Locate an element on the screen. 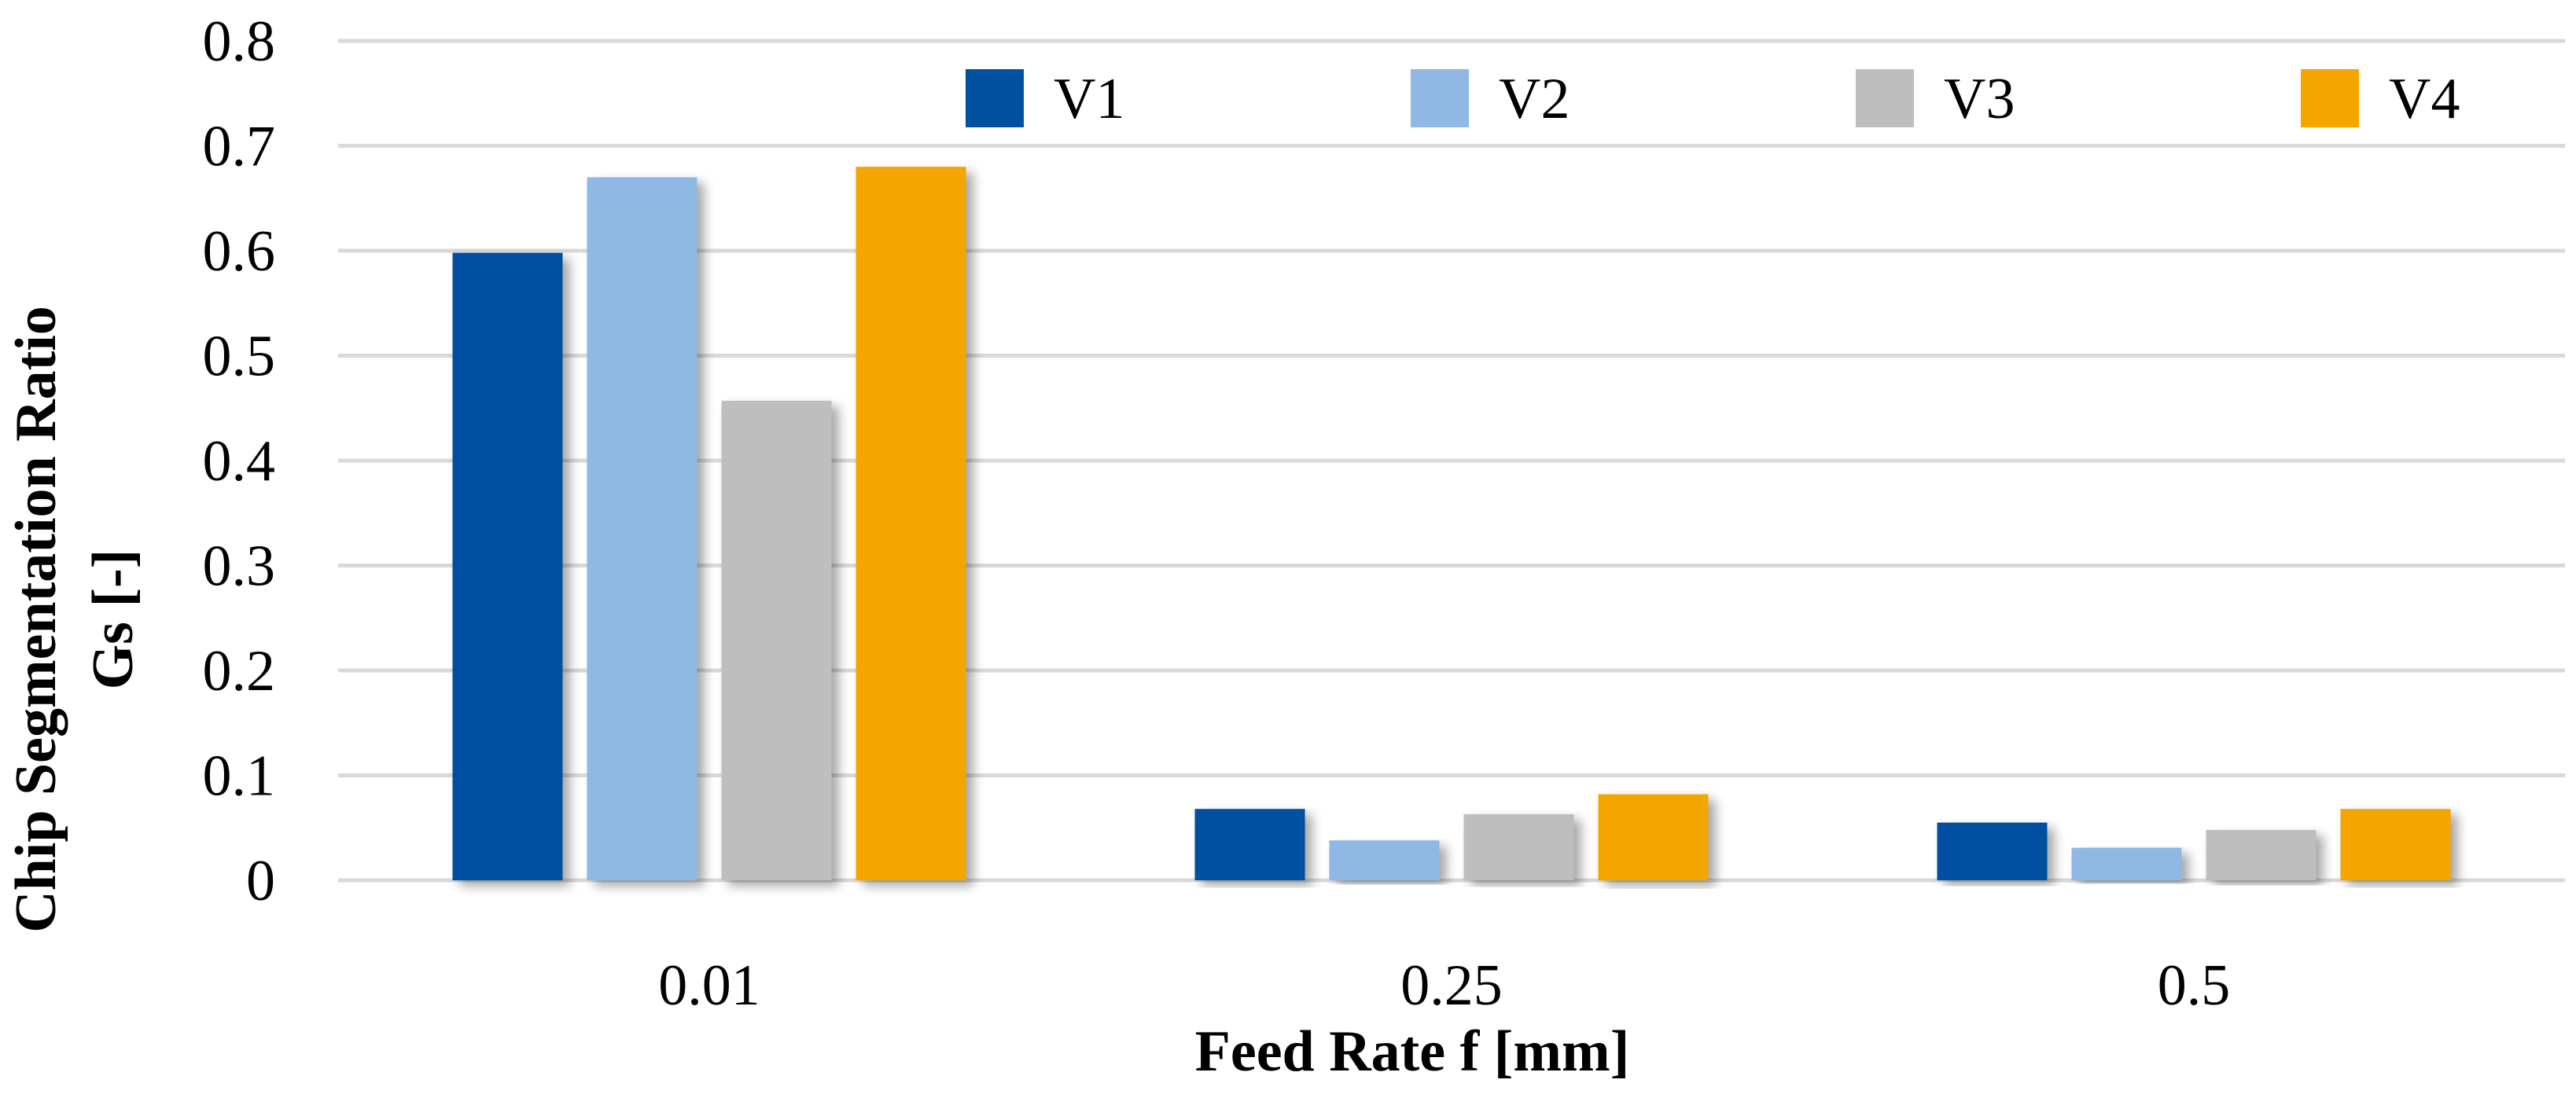 Image resolution: width=2576 pixels, height=1098 pixels. legend-swatch-v3 is located at coordinates (1885, 98).